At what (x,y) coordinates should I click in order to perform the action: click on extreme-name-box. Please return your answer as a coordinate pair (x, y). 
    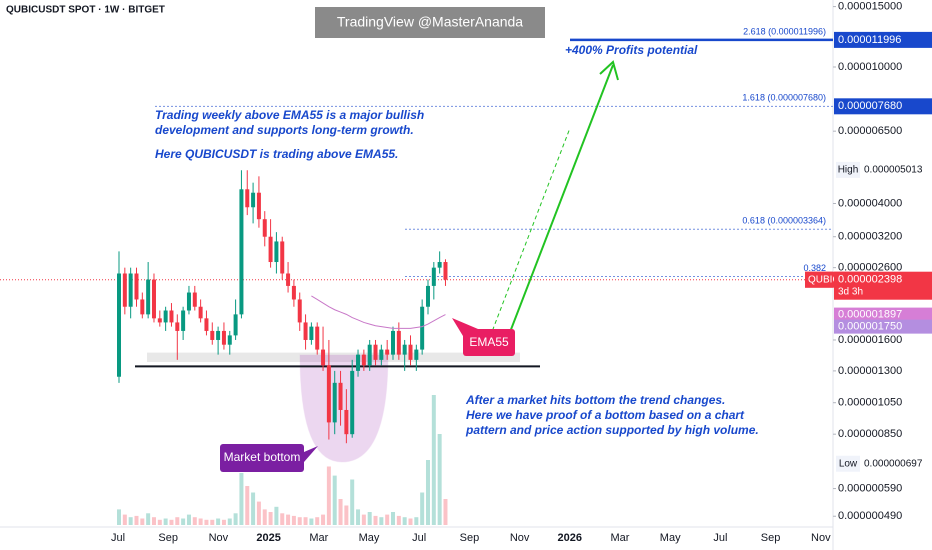
    Looking at the image, I should click on (848, 463).